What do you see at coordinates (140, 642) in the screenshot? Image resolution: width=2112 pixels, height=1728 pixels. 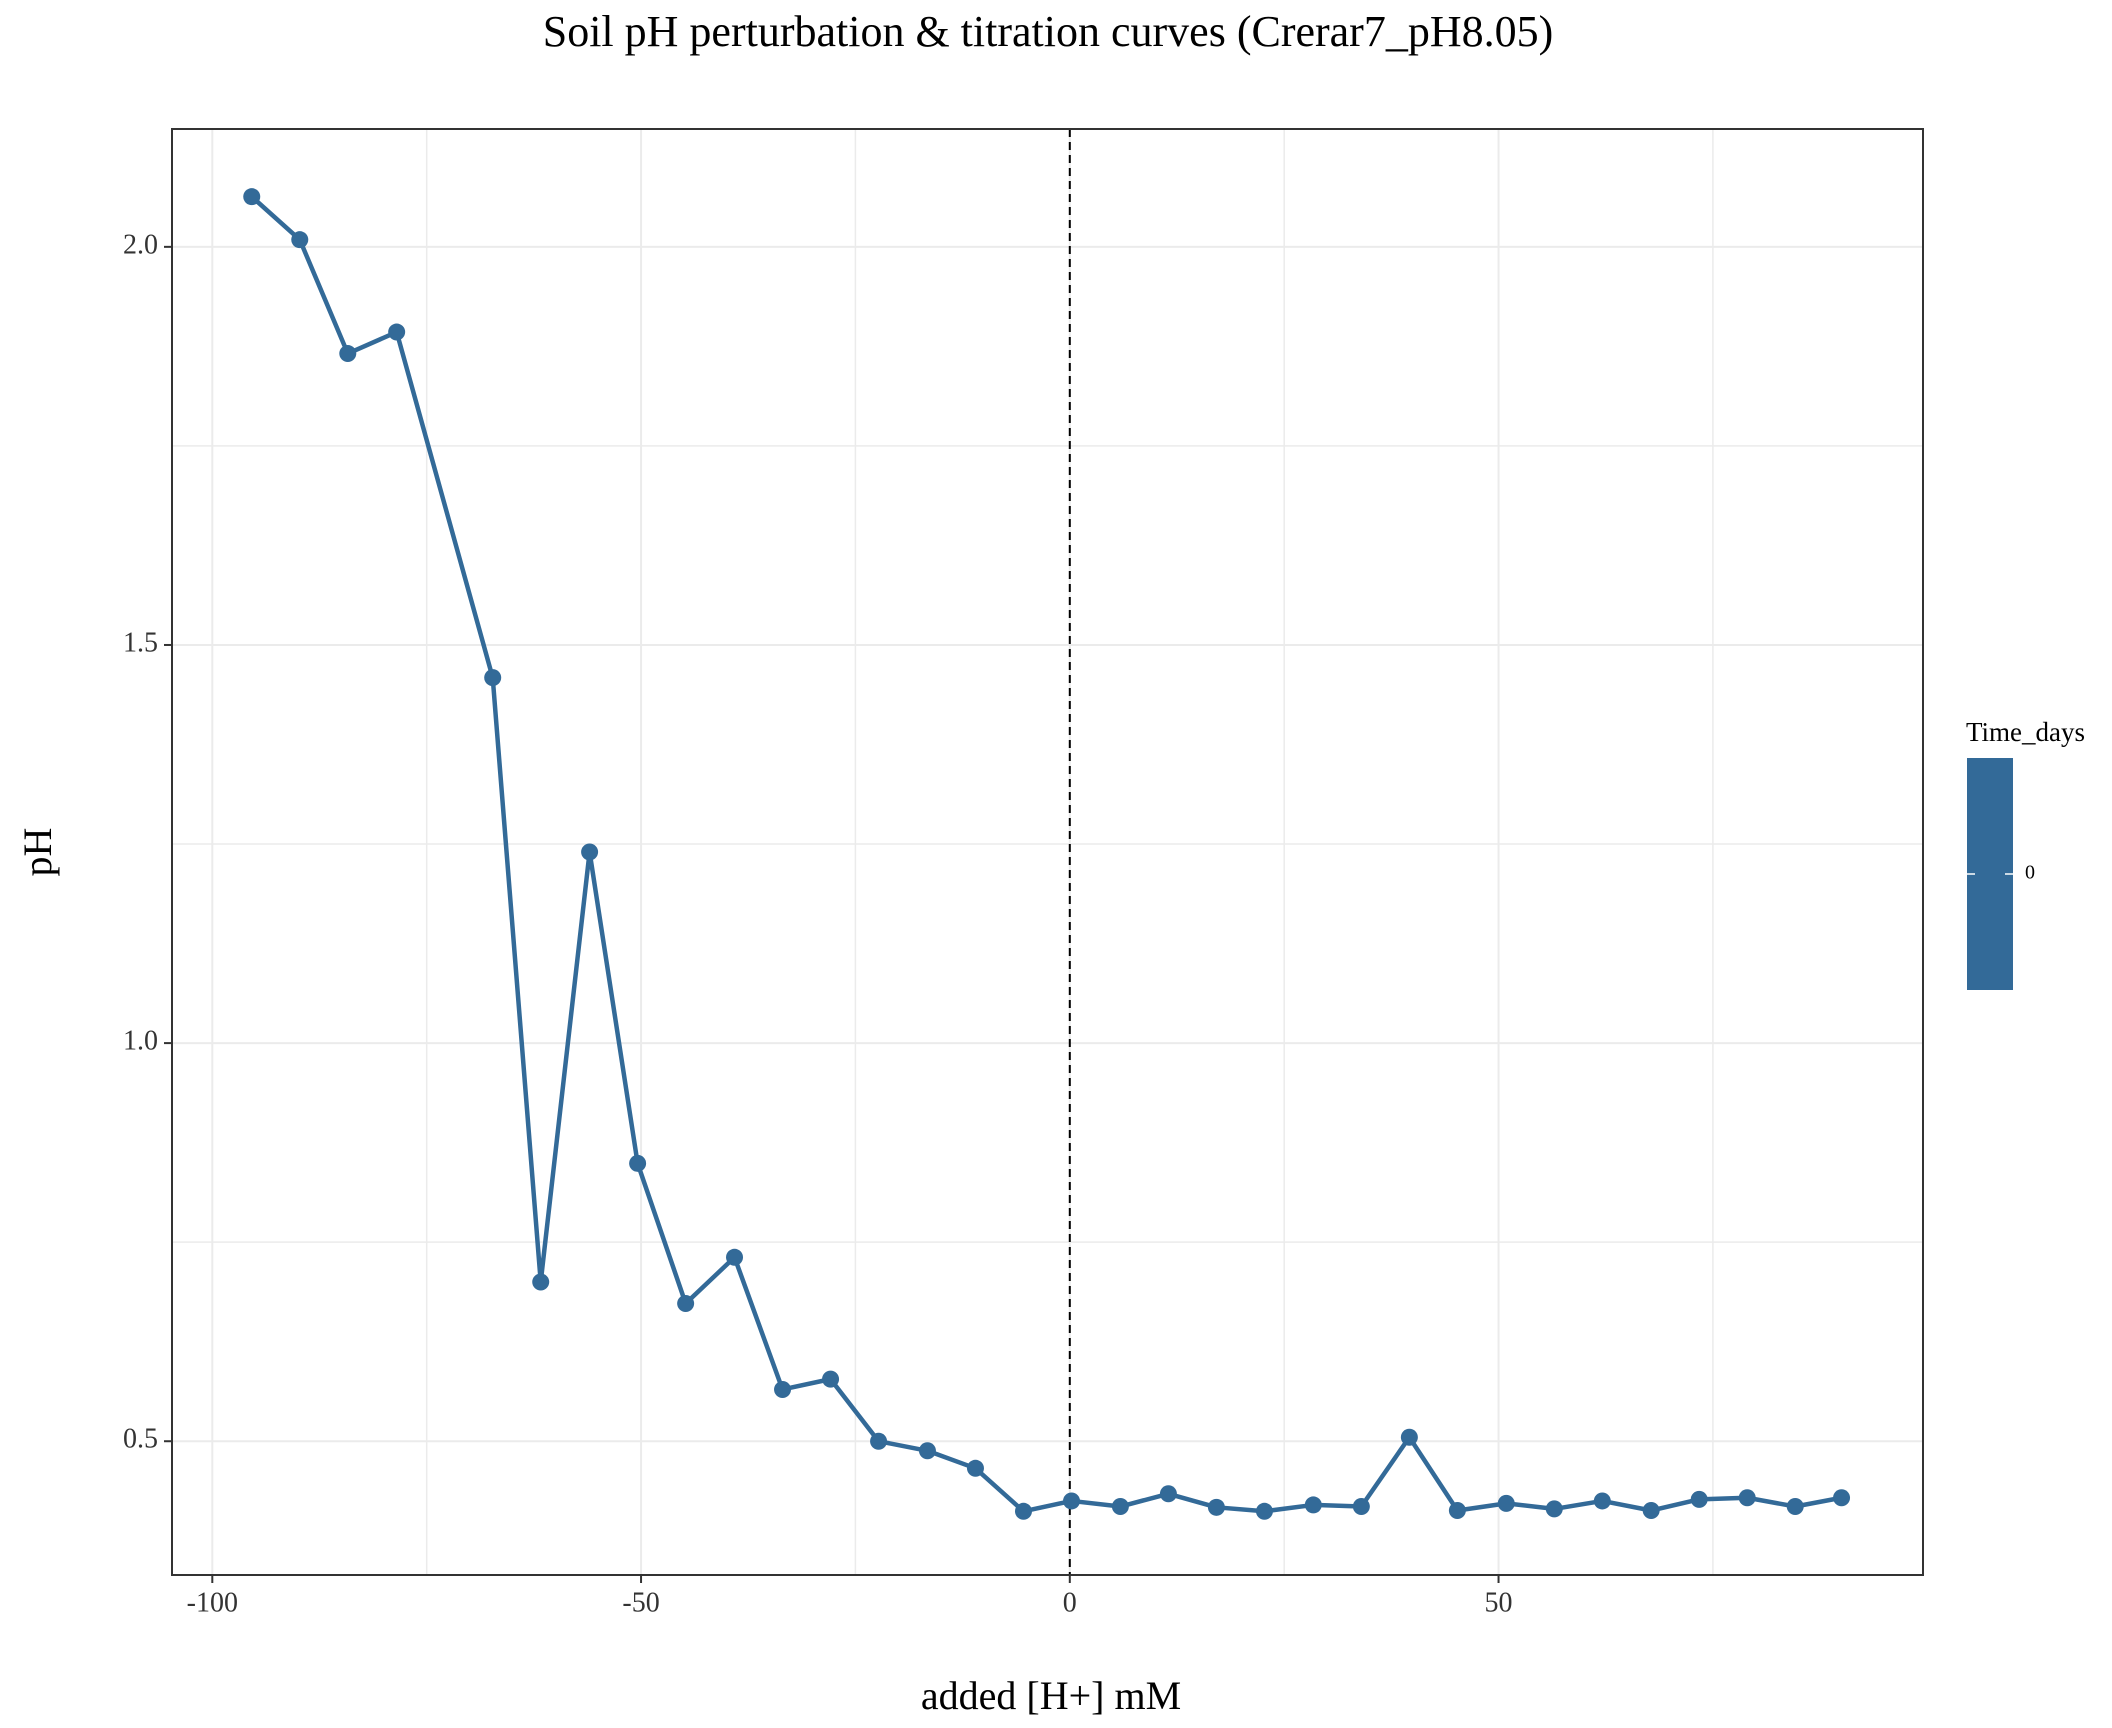 I see `y-tick-label: 1.5` at bounding box center [140, 642].